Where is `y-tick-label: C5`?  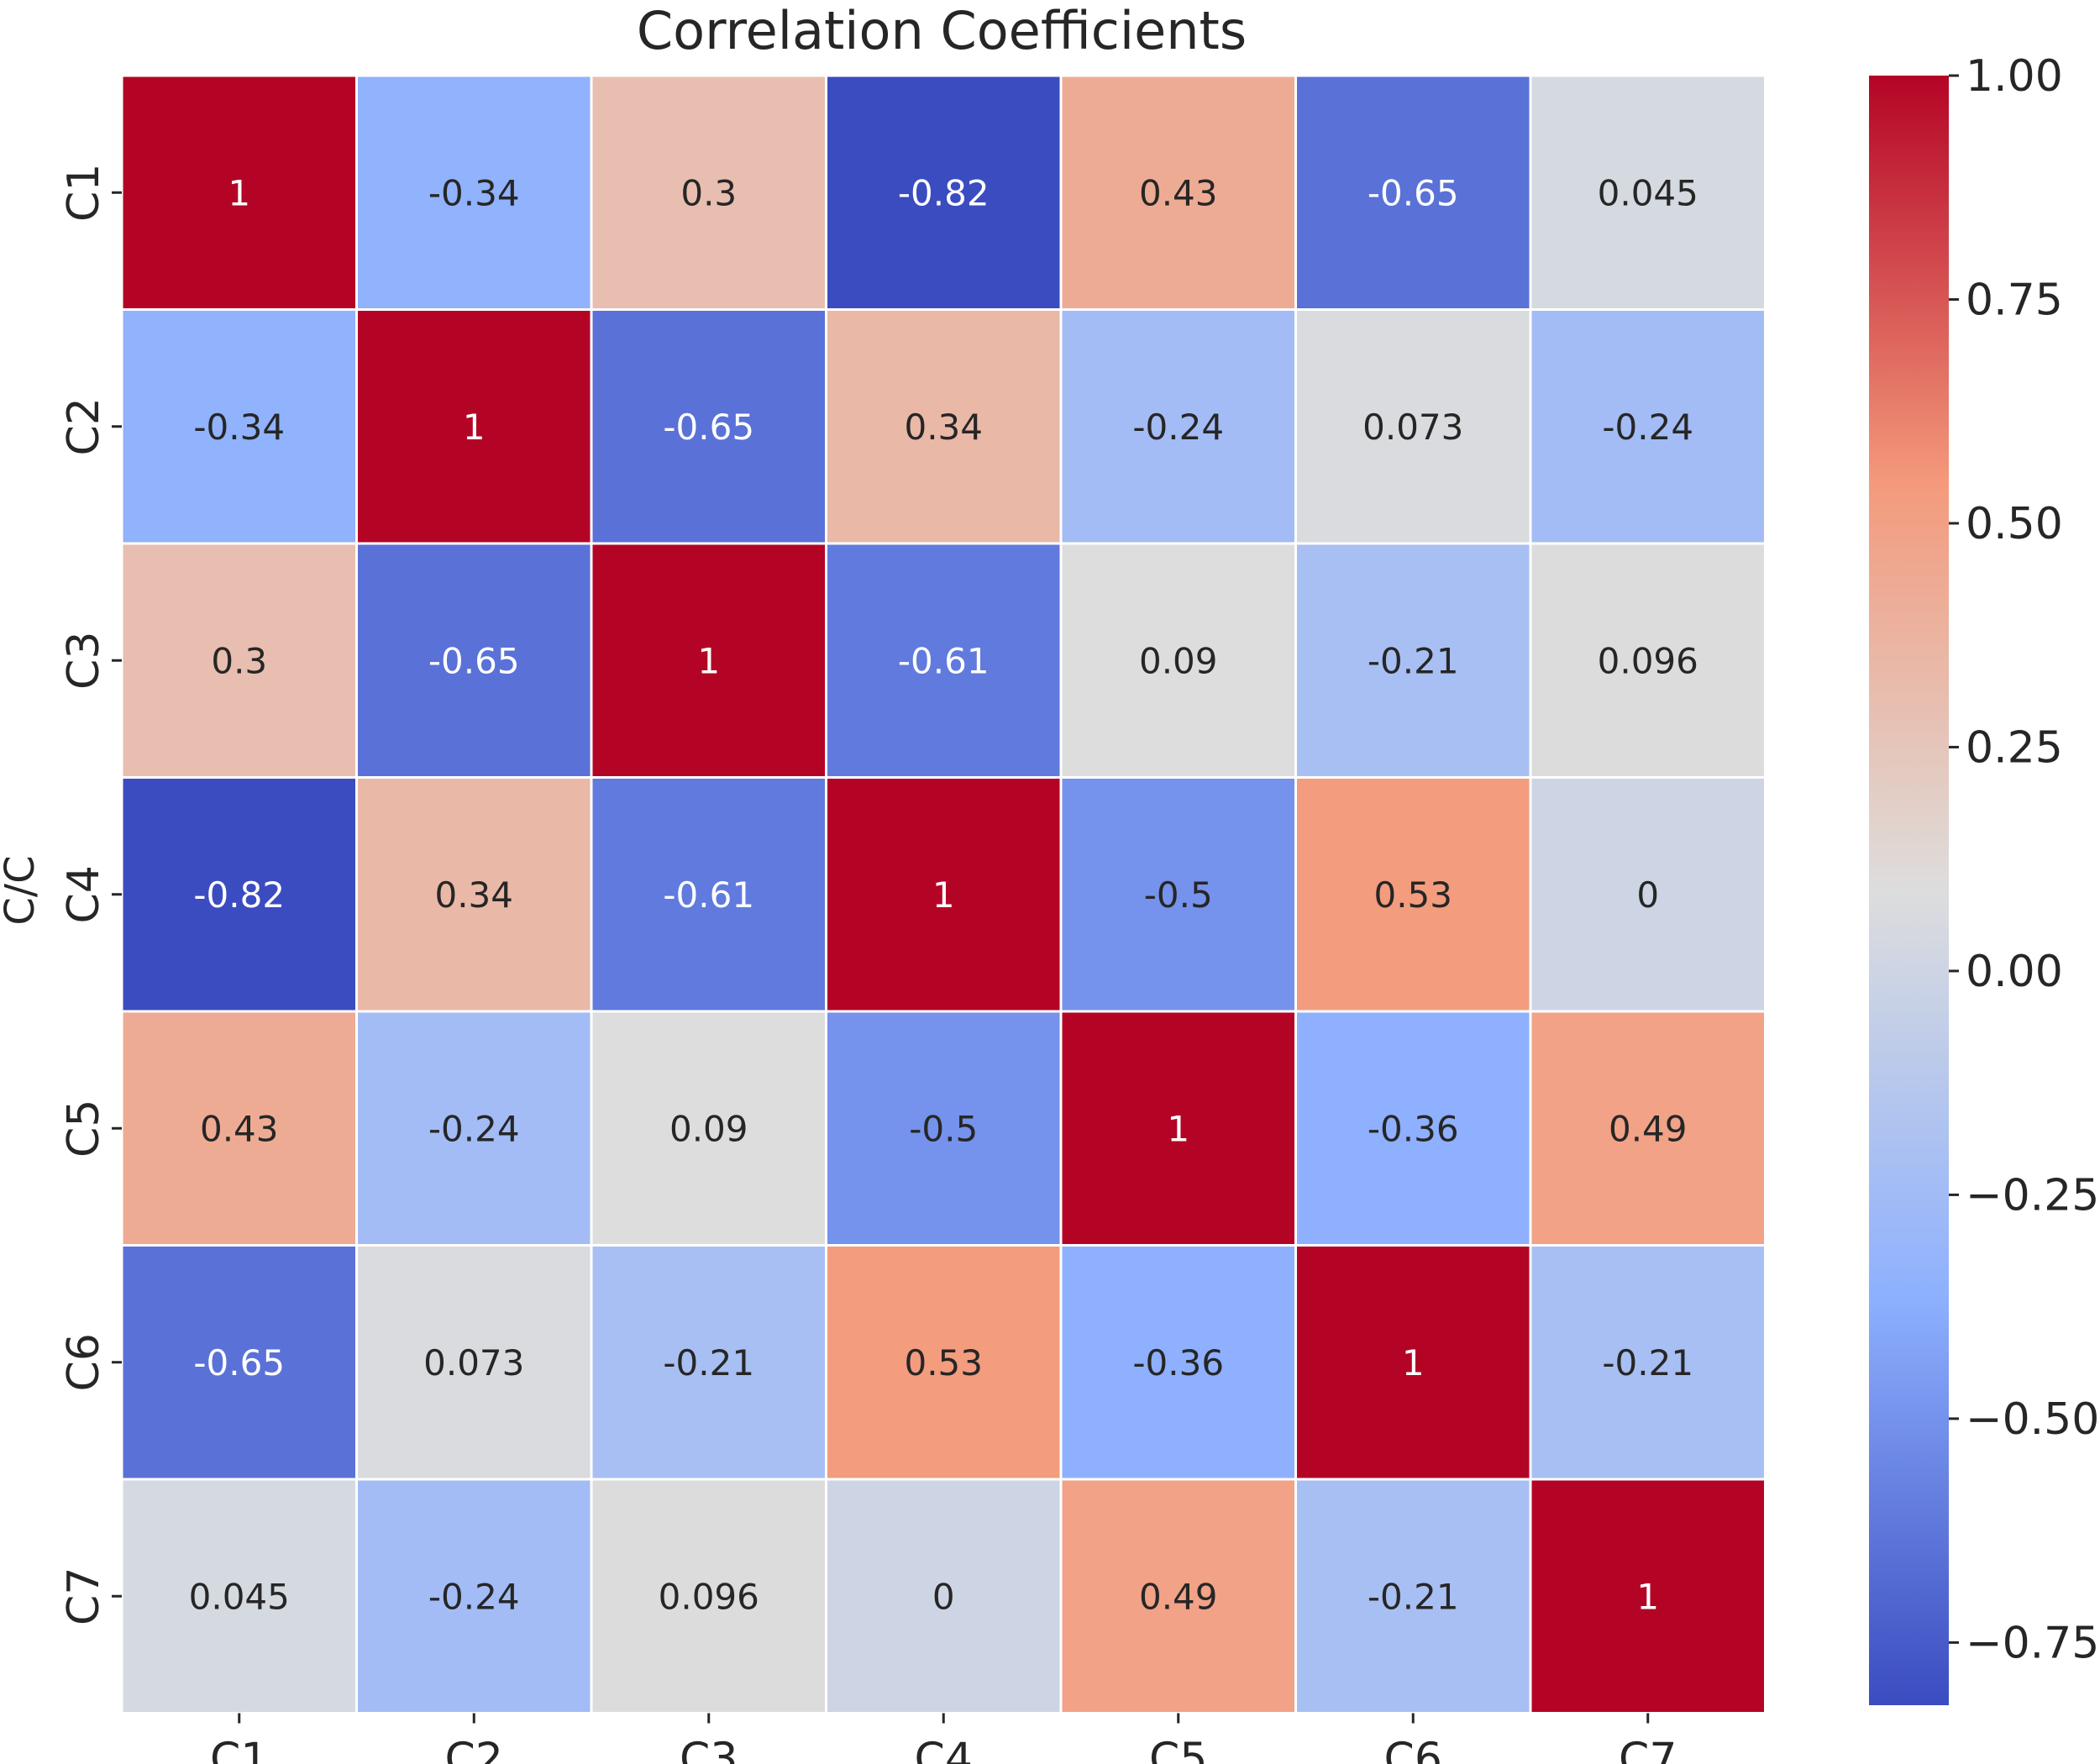 y-tick-label: C5 is located at coordinates (84, 1129).